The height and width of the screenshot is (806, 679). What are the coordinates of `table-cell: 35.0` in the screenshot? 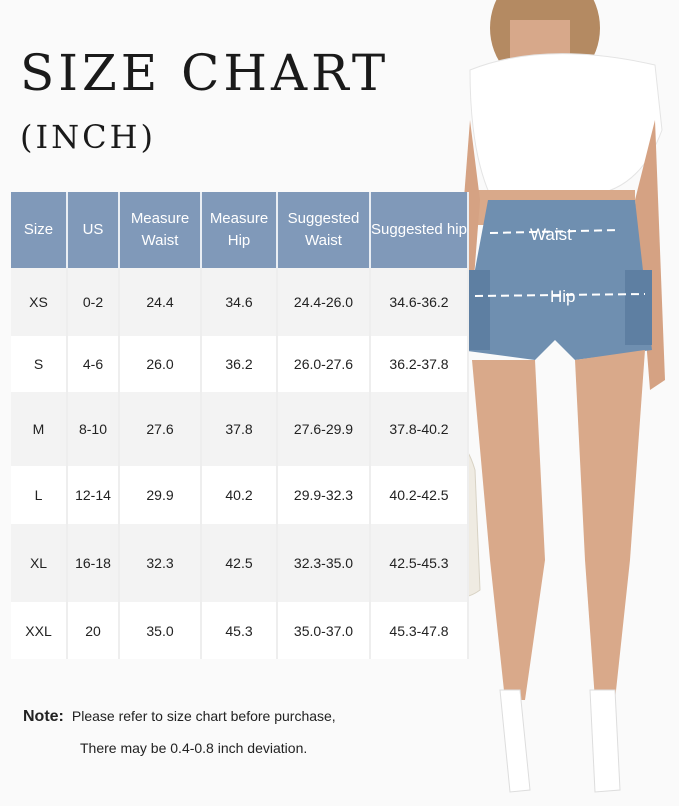 It's located at (160, 630).